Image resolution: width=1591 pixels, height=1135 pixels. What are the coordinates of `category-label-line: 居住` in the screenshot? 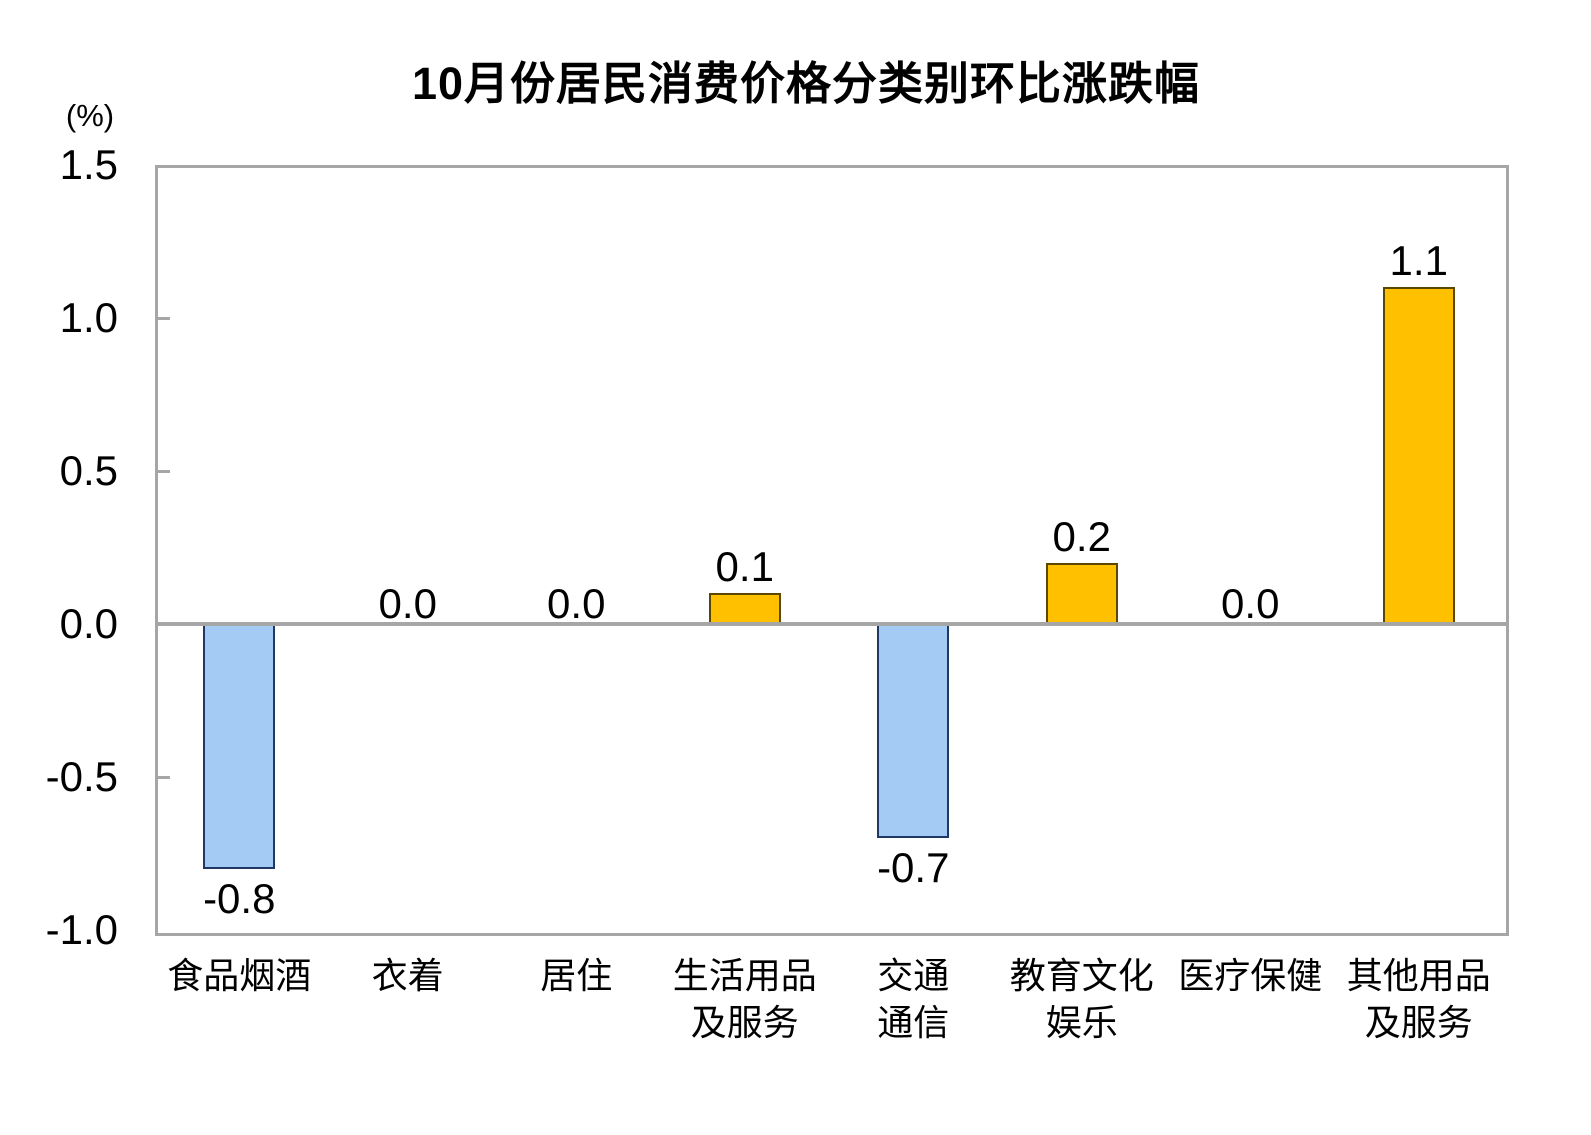 It's located at (576, 975).